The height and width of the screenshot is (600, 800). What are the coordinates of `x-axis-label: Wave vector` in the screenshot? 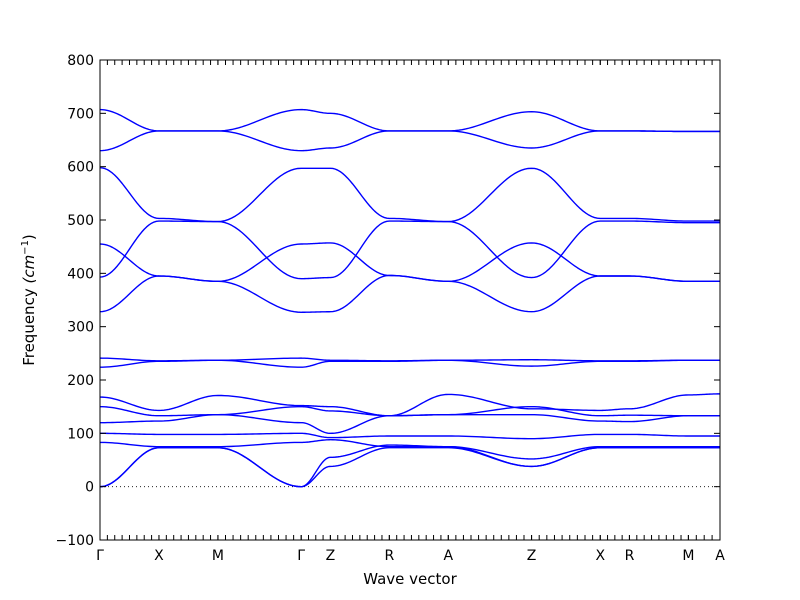 It's located at (410, 579).